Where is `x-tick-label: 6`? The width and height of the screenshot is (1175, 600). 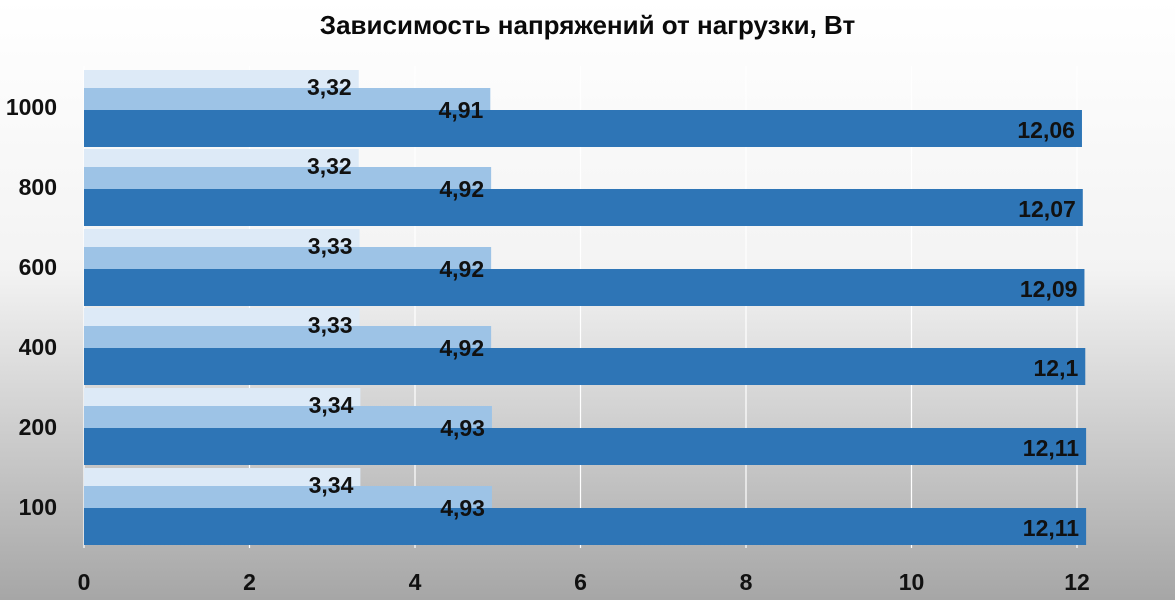 x-tick-label: 6 is located at coordinates (580, 582).